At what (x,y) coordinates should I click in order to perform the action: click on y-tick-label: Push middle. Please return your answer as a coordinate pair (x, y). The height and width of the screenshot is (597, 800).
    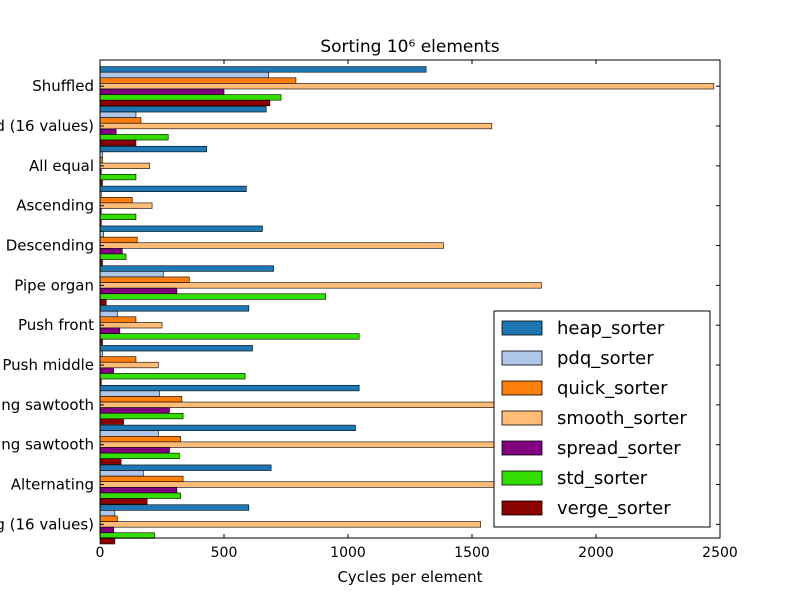
    Looking at the image, I should click on (48, 365).